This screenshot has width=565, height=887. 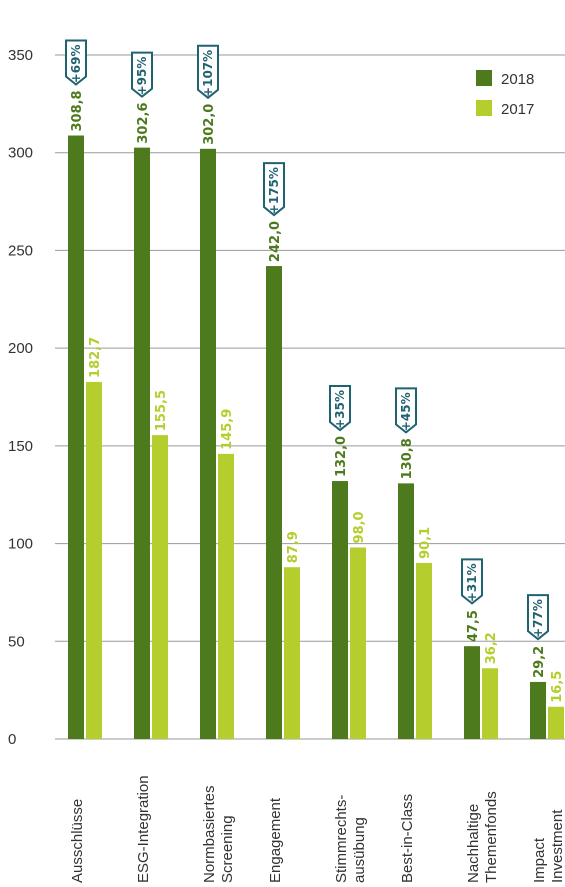 What do you see at coordinates (227, 849) in the screenshot?
I see `category-label: Screening` at bounding box center [227, 849].